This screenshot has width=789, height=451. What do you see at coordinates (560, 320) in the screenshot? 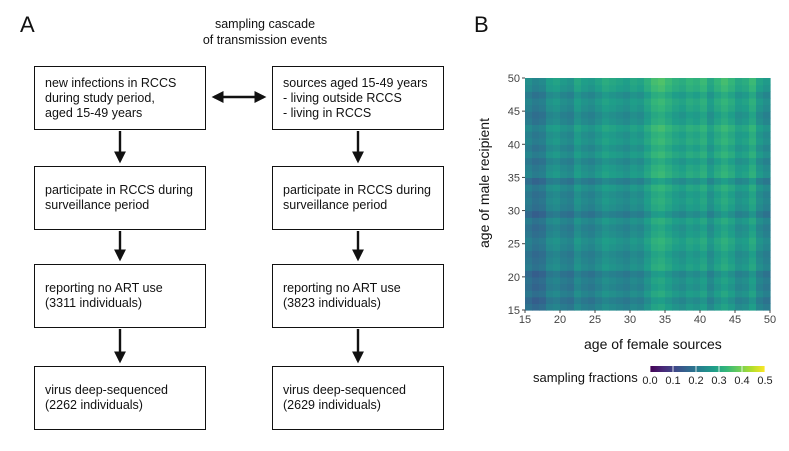
I see `x-tick-label: 20` at bounding box center [560, 320].